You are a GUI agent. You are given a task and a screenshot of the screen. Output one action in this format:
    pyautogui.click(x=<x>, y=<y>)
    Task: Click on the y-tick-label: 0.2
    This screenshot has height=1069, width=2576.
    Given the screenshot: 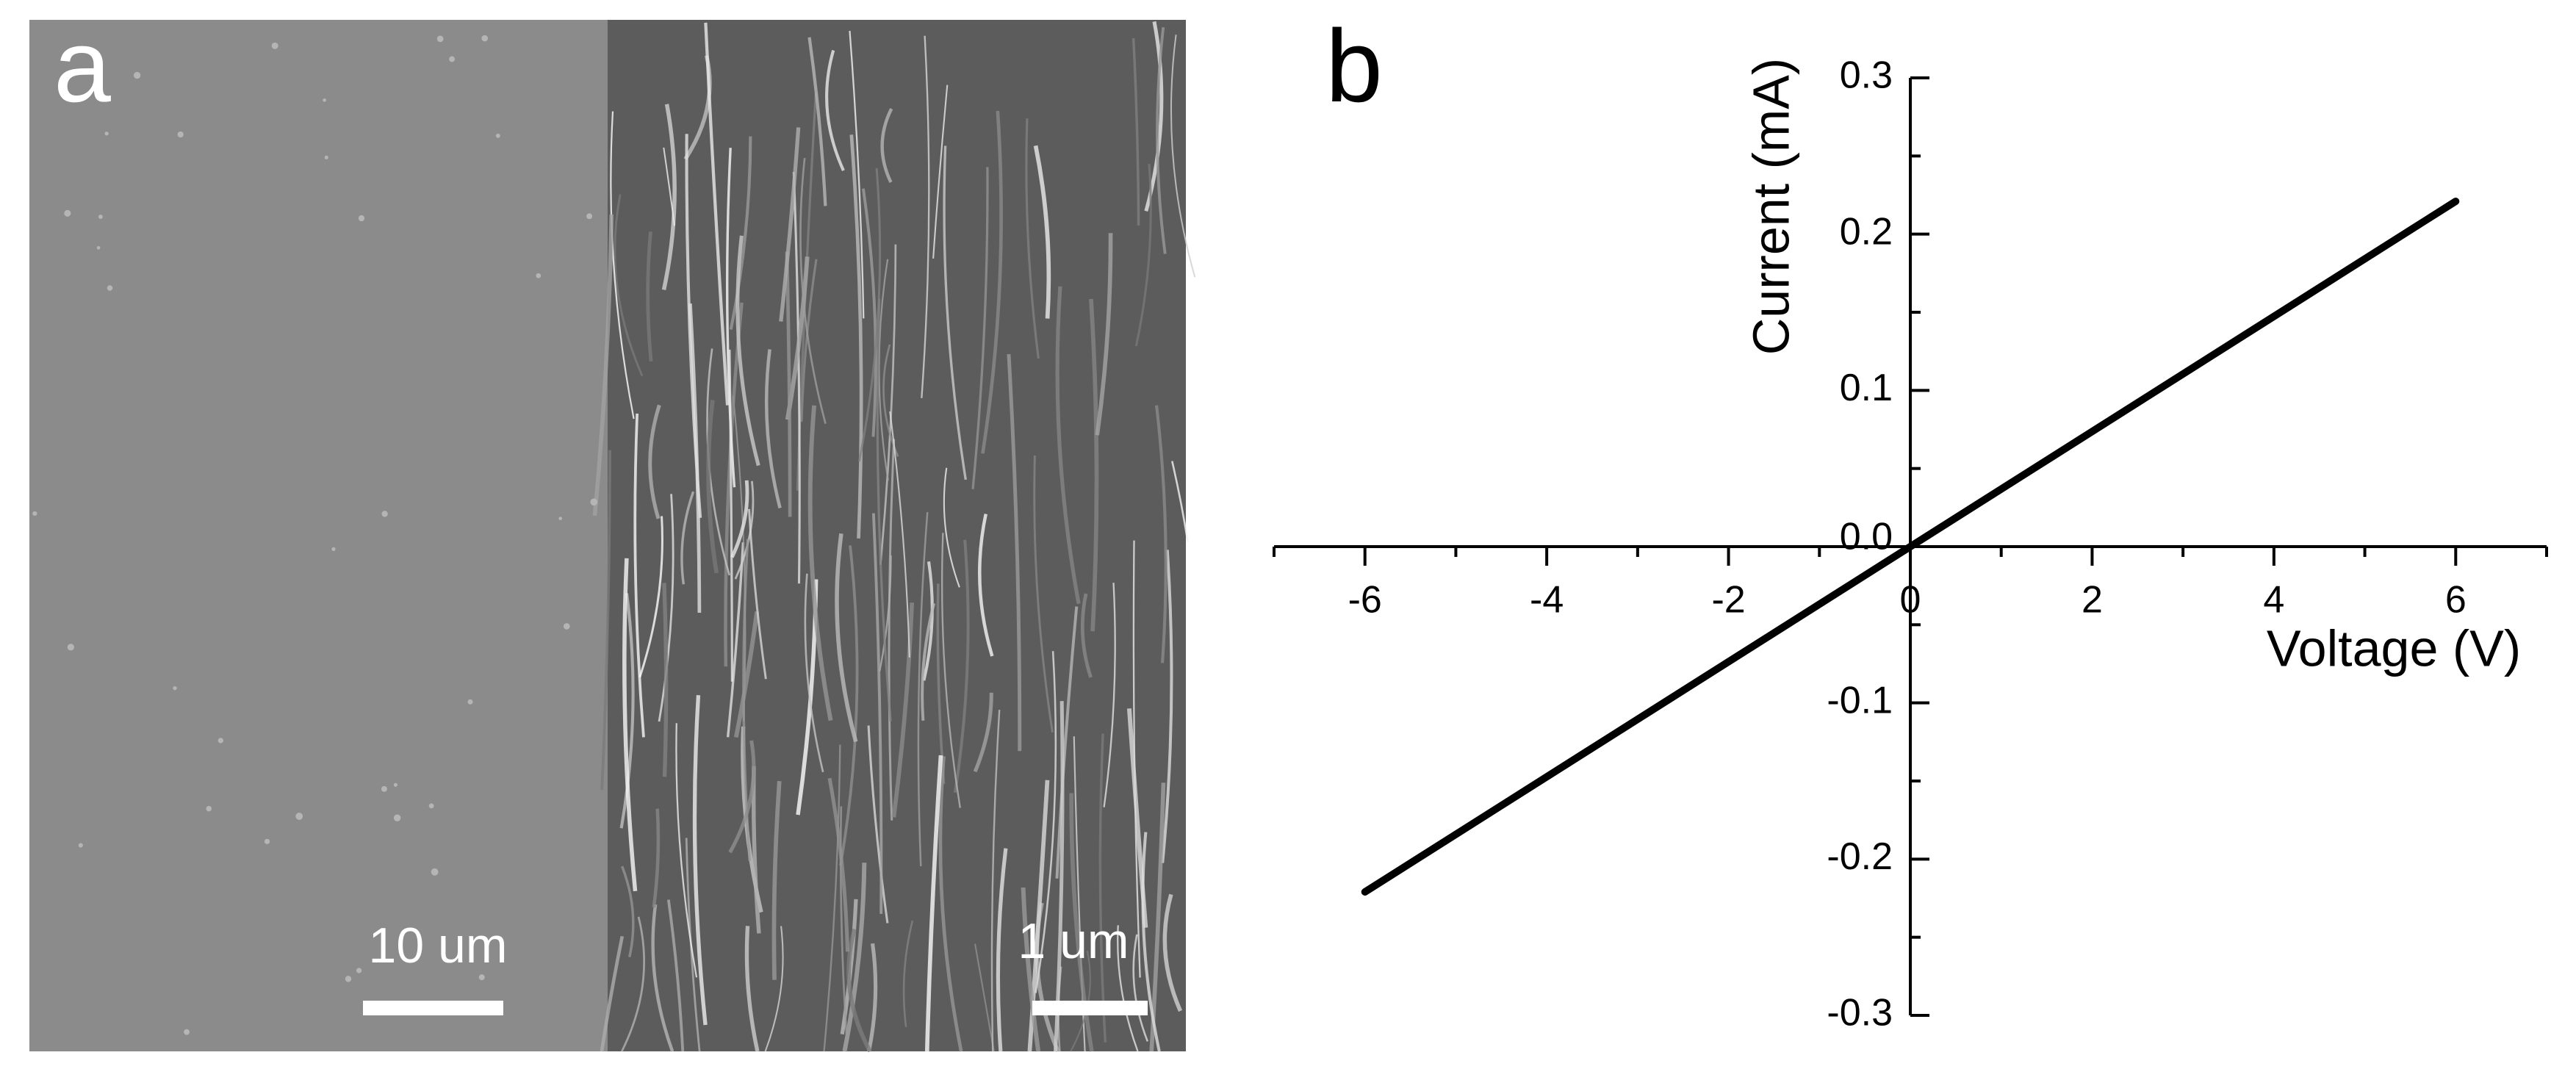 What is the action you would take?
    pyautogui.click(x=1866, y=232)
    